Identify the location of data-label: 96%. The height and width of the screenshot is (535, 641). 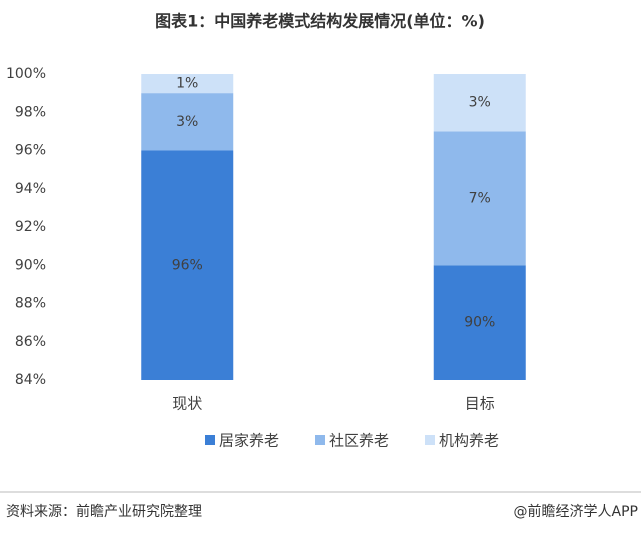
(187, 265).